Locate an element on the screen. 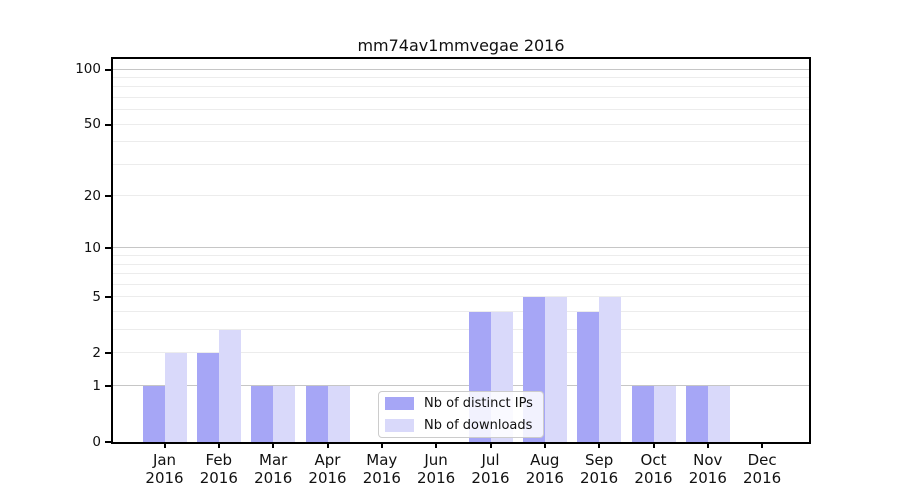 The height and width of the screenshot is (500, 900). x-tick-label-may-2016: May 2016 is located at coordinates (382, 469).